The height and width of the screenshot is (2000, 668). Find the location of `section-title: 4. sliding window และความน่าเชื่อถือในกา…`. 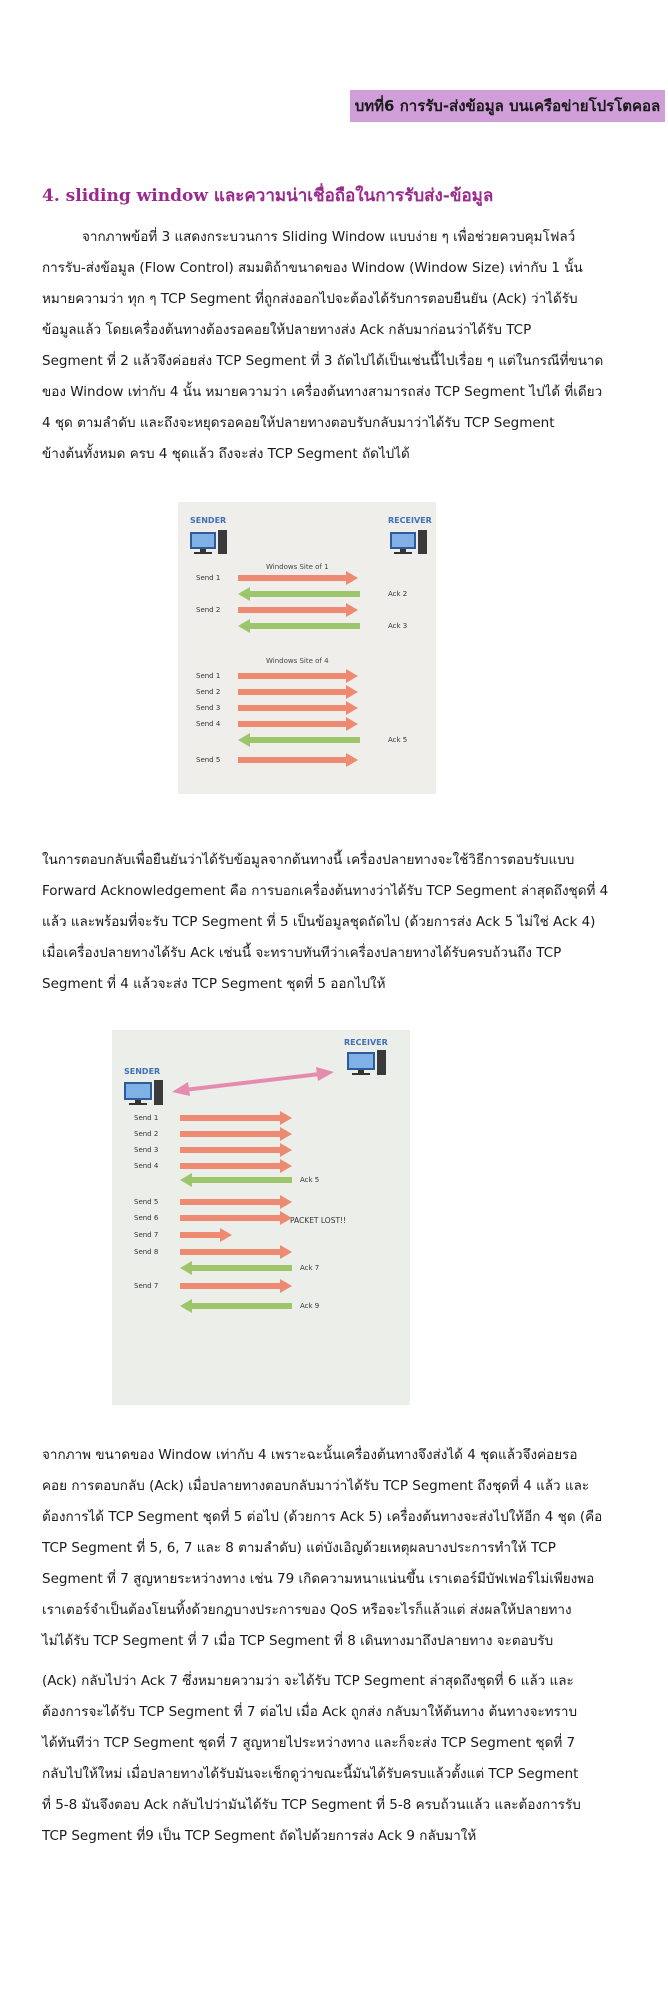

section-title: 4. sliding window และความน่าเชื่อถือในกา… is located at coordinates (268, 196).